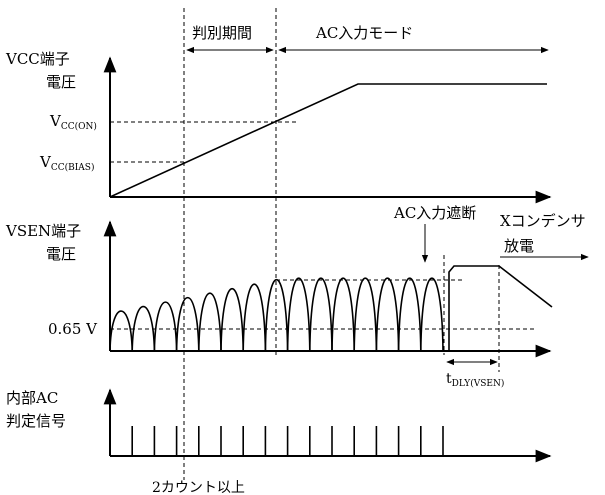  What do you see at coordinates (543, 221) in the screenshot?
I see `x-capacitor-label-line1: Xコンデンサ` at bounding box center [543, 221].